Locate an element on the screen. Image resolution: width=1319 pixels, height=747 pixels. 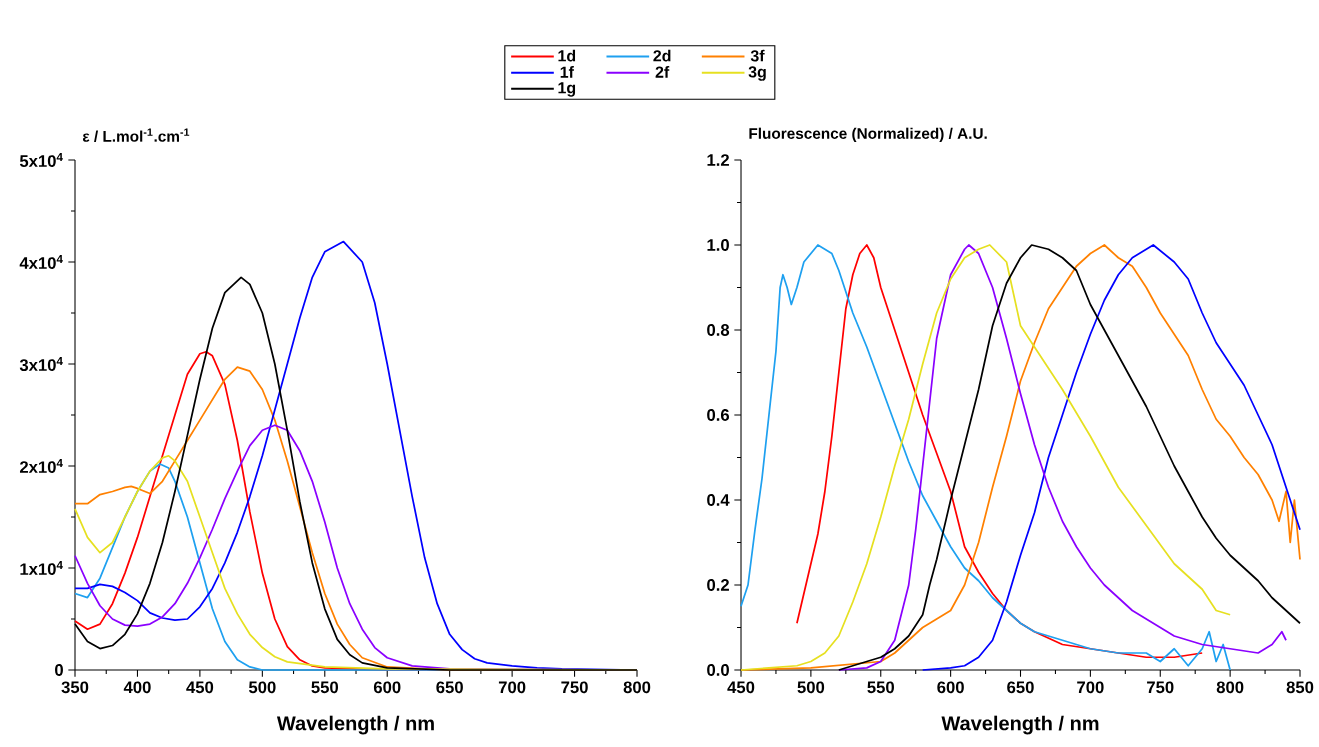
legend-label: 3g is located at coordinates (757, 73).